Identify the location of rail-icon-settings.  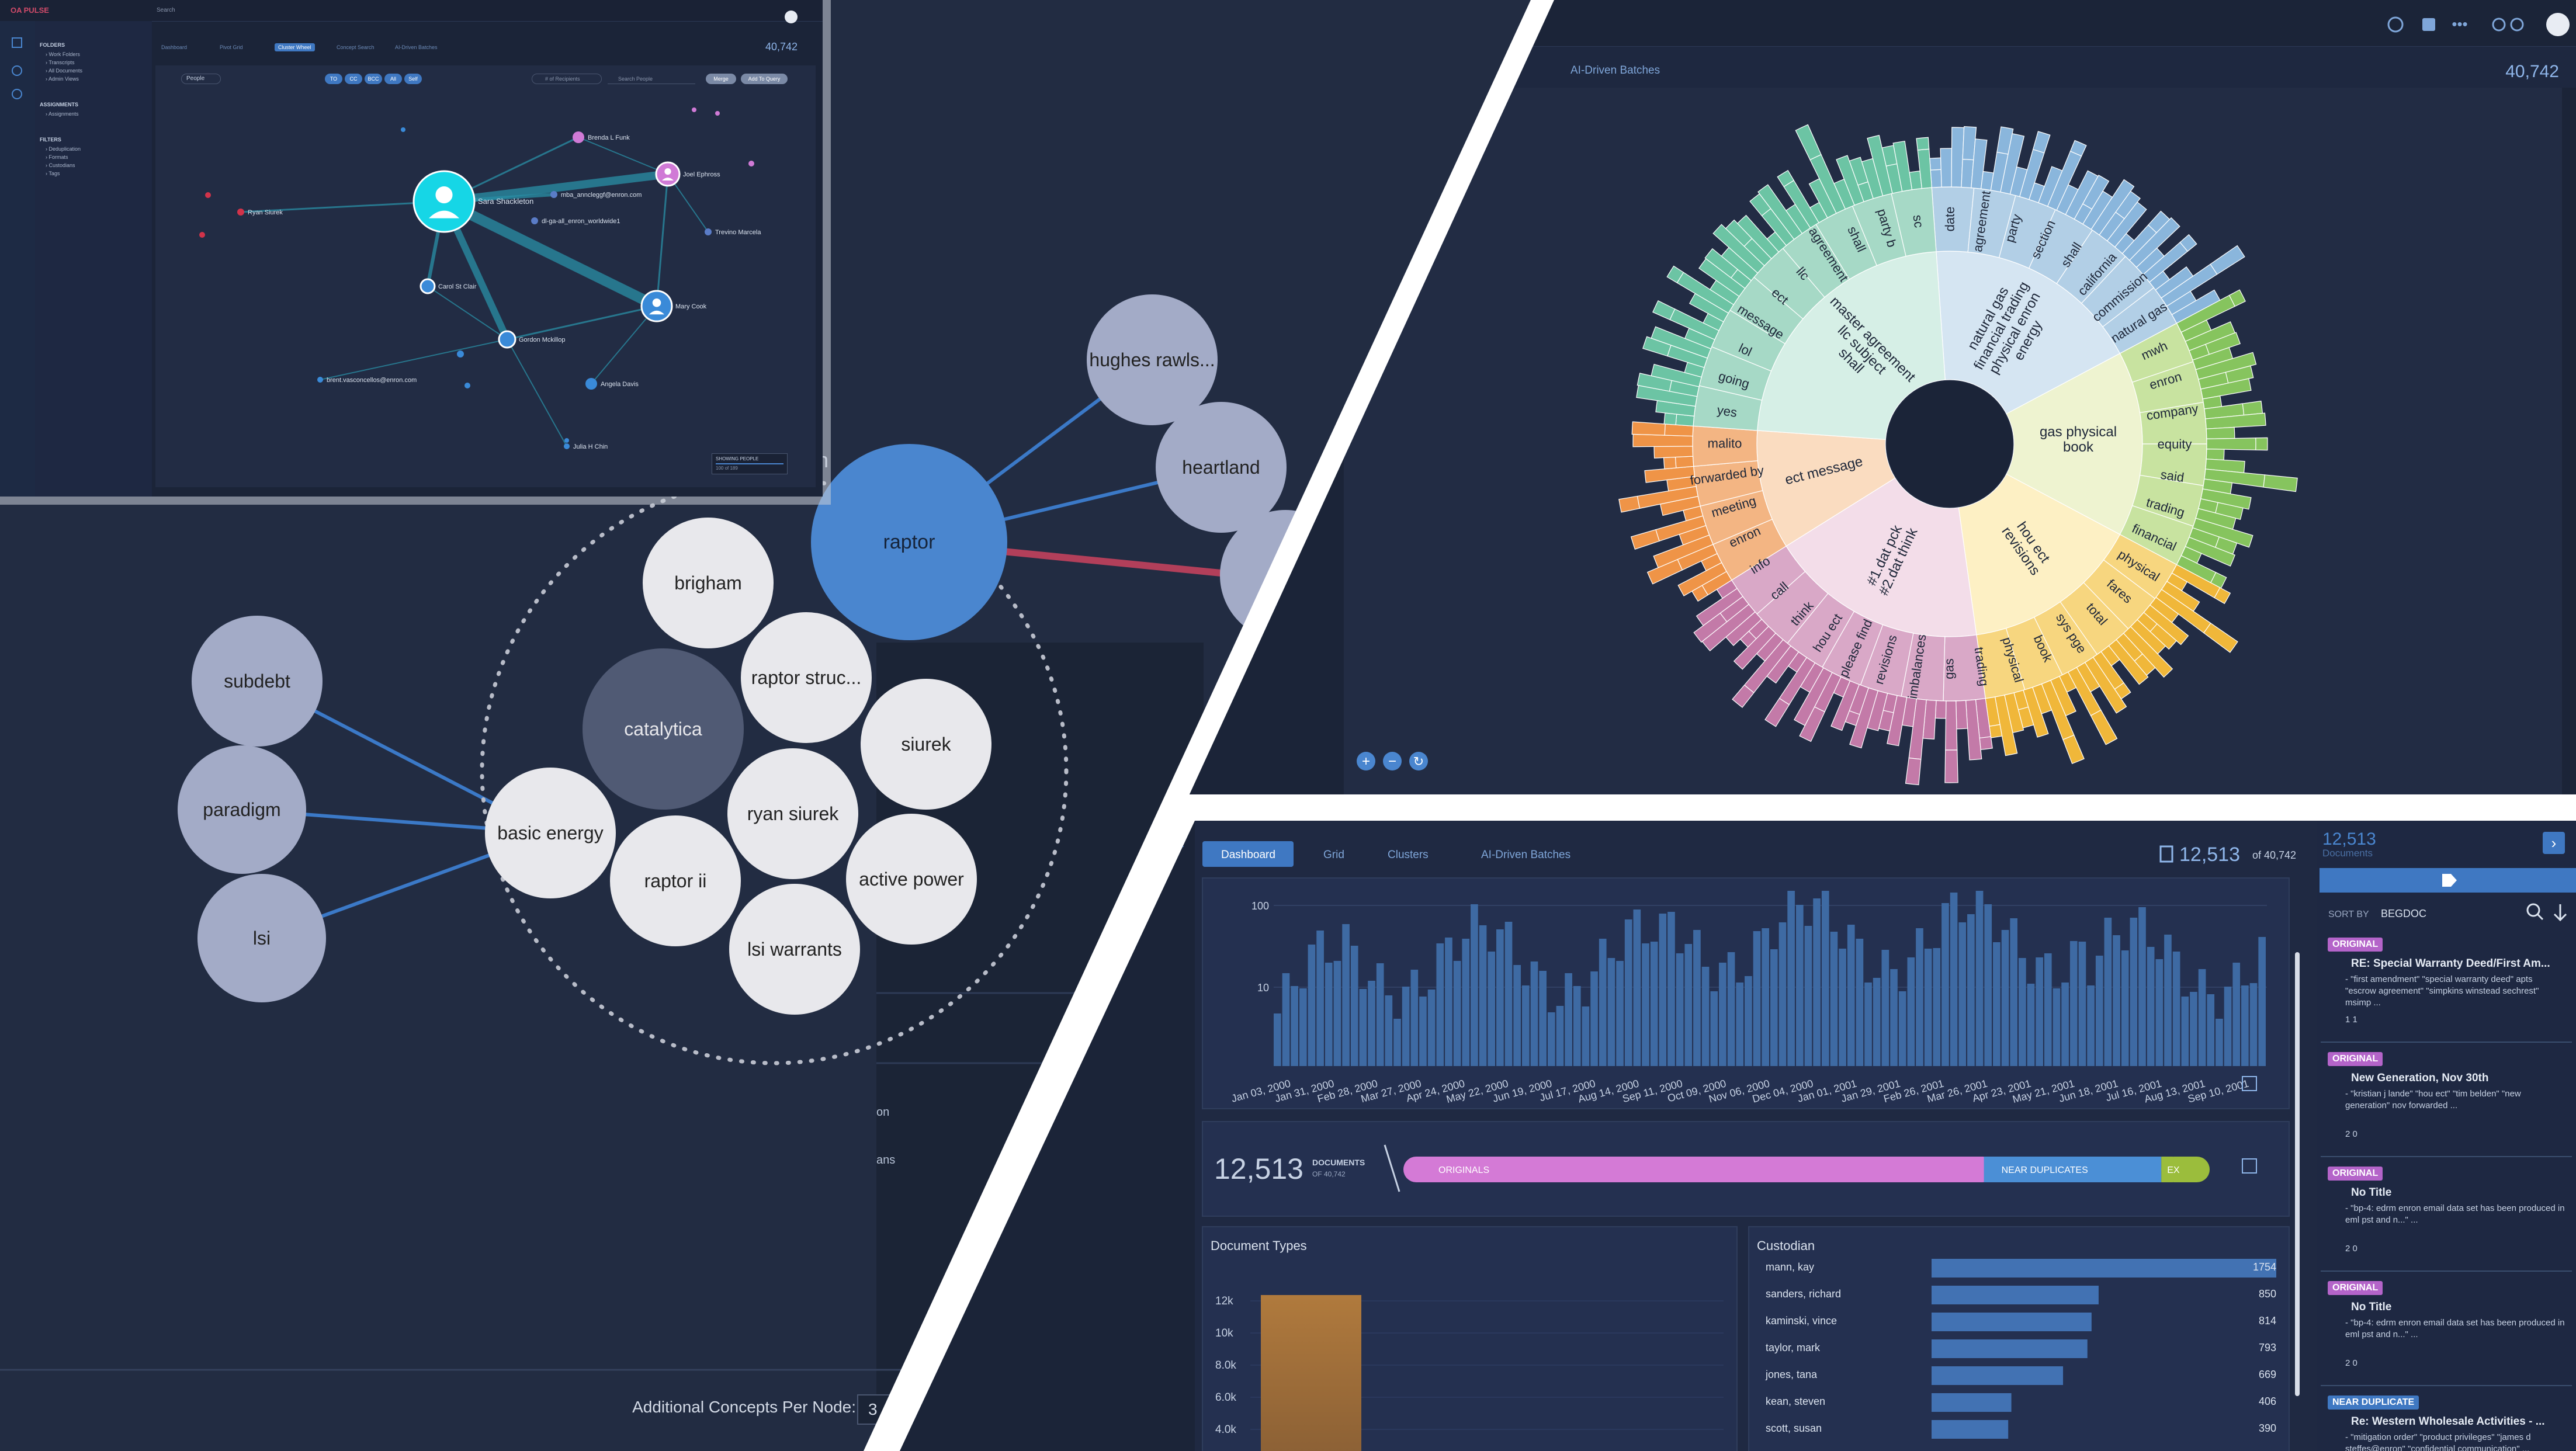
(17, 94).